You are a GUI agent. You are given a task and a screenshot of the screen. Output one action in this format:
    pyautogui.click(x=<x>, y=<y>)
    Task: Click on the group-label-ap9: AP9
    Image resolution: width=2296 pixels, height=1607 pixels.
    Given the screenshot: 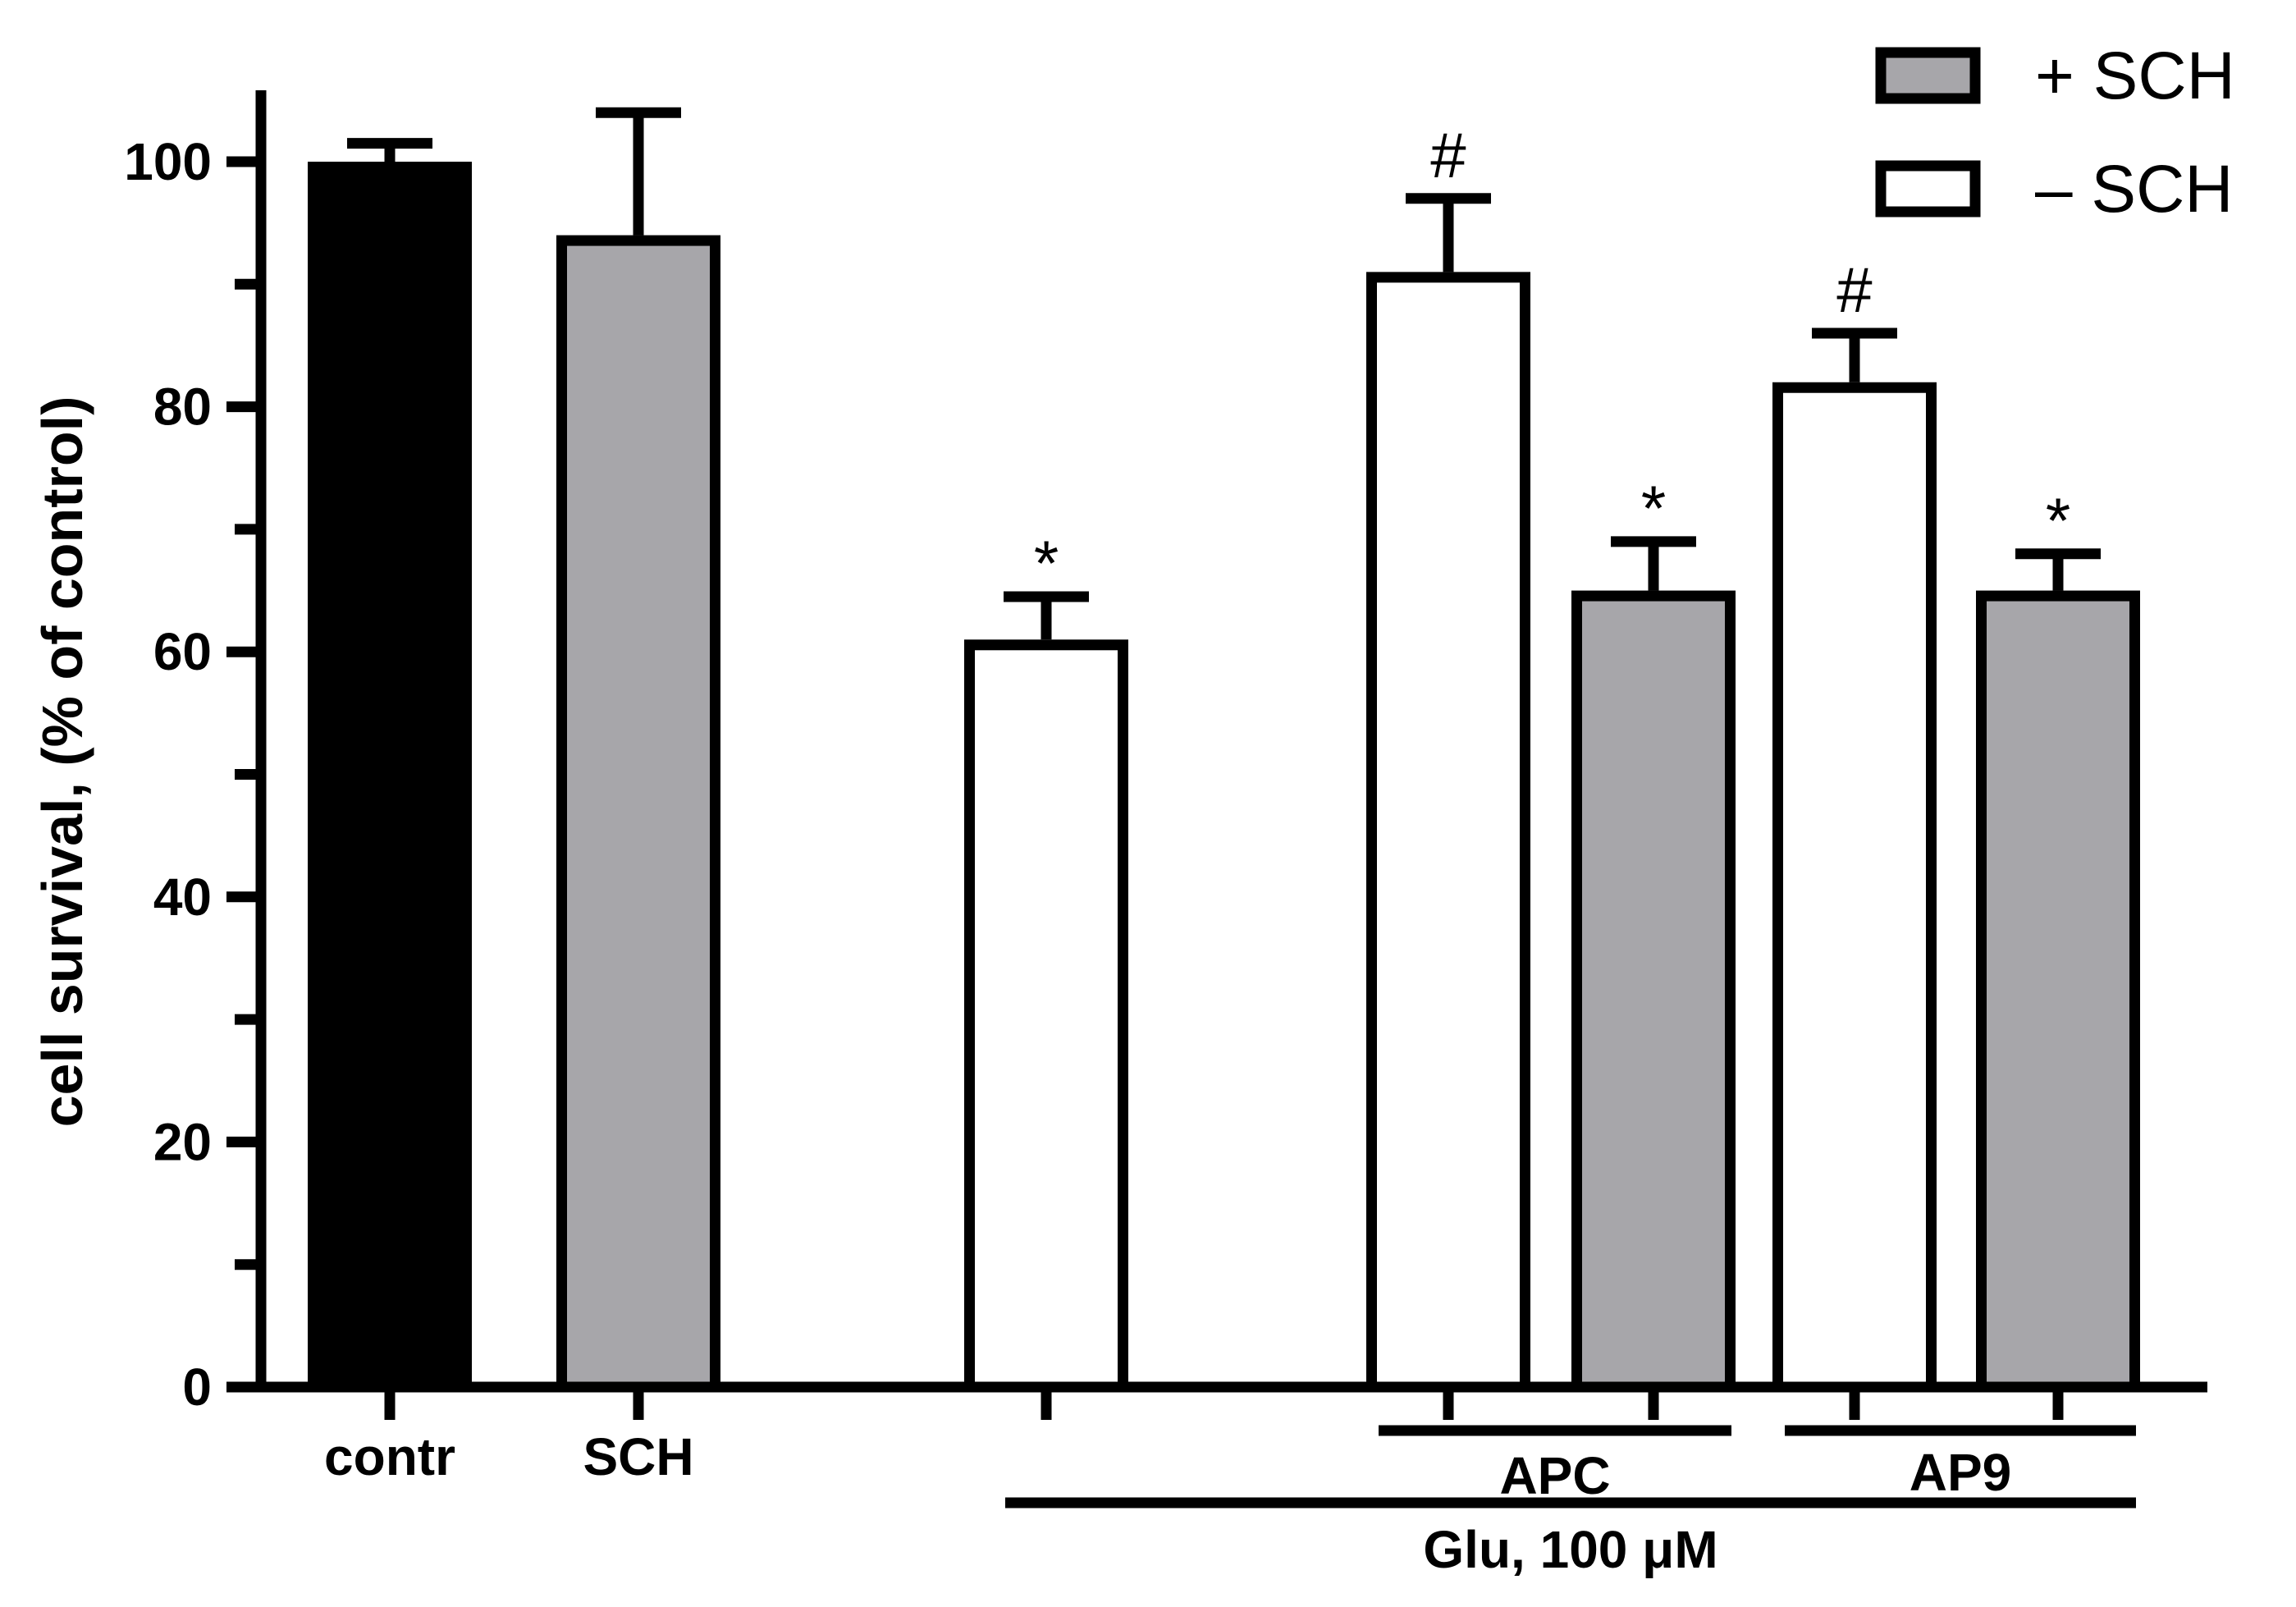 What is the action you would take?
    pyautogui.click(x=1961, y=1472)
    